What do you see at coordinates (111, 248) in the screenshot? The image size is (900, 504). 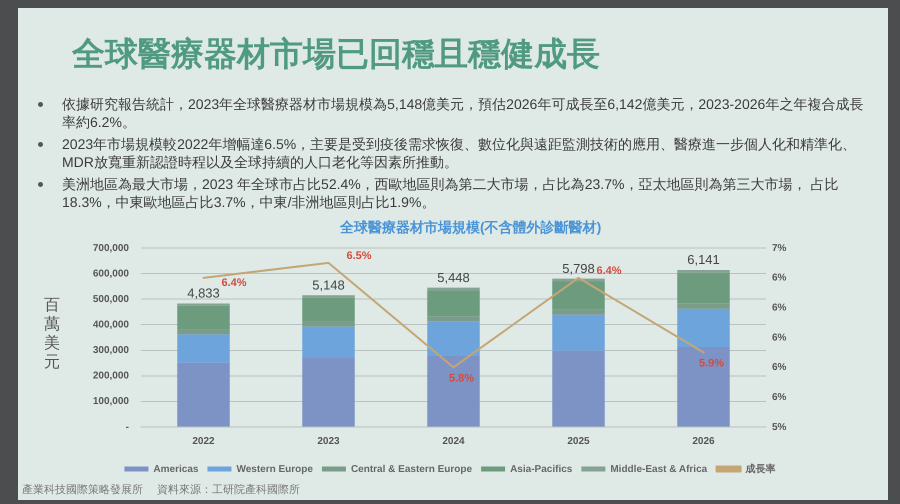 I see `y-tick-label: 700,000` at bounding box center [111, 248].